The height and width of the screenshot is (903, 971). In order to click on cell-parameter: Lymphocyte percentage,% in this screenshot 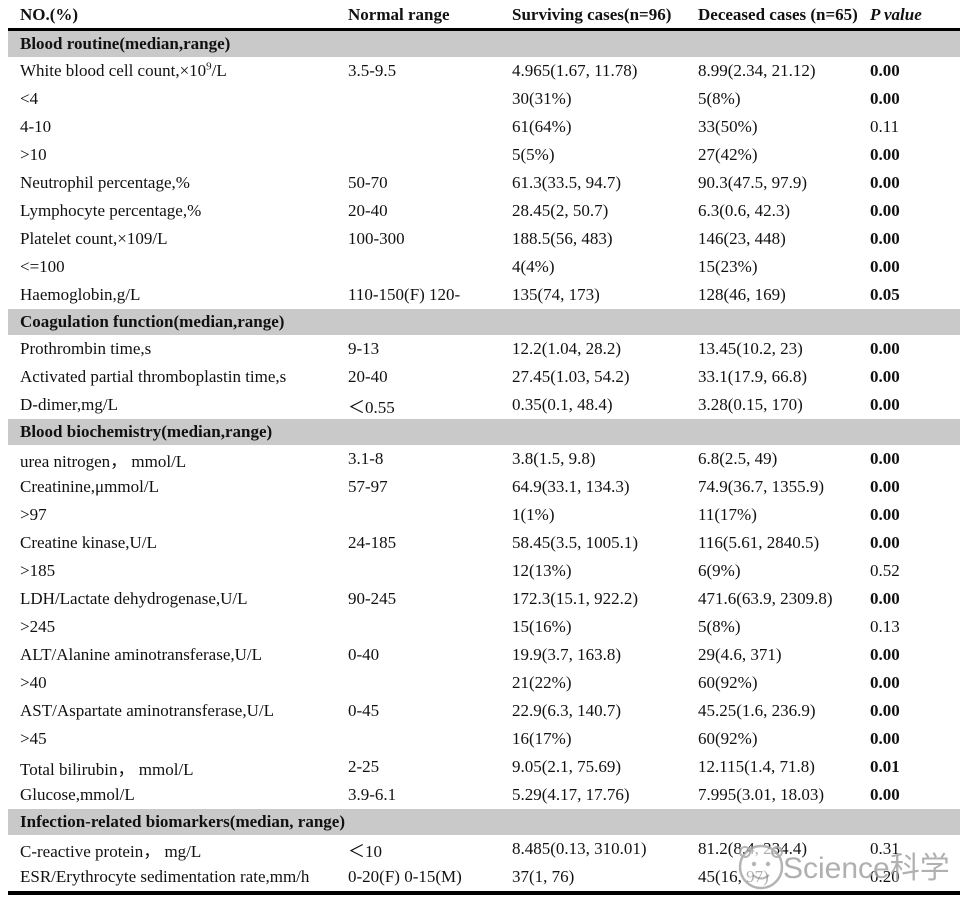, I will do `click(111, 210)`.